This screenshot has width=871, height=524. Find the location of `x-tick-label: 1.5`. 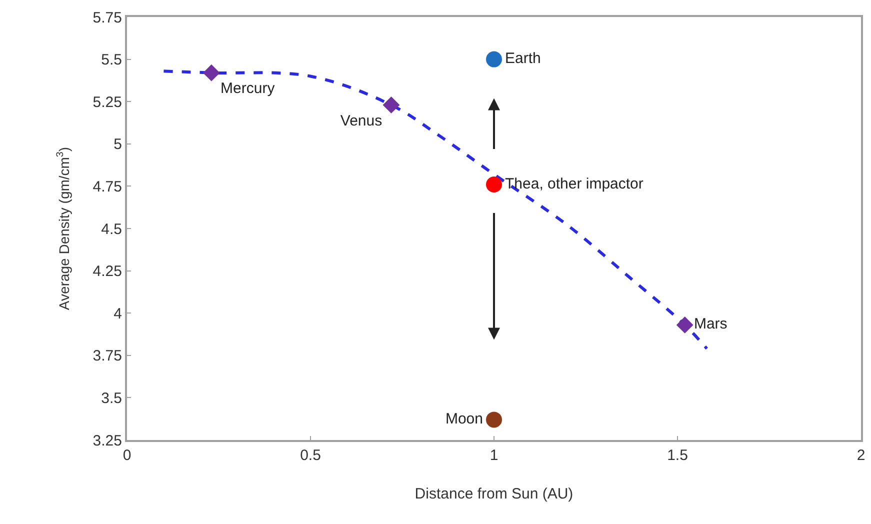

x-tick-label: 1.5 is located at coordinates (677, 455).